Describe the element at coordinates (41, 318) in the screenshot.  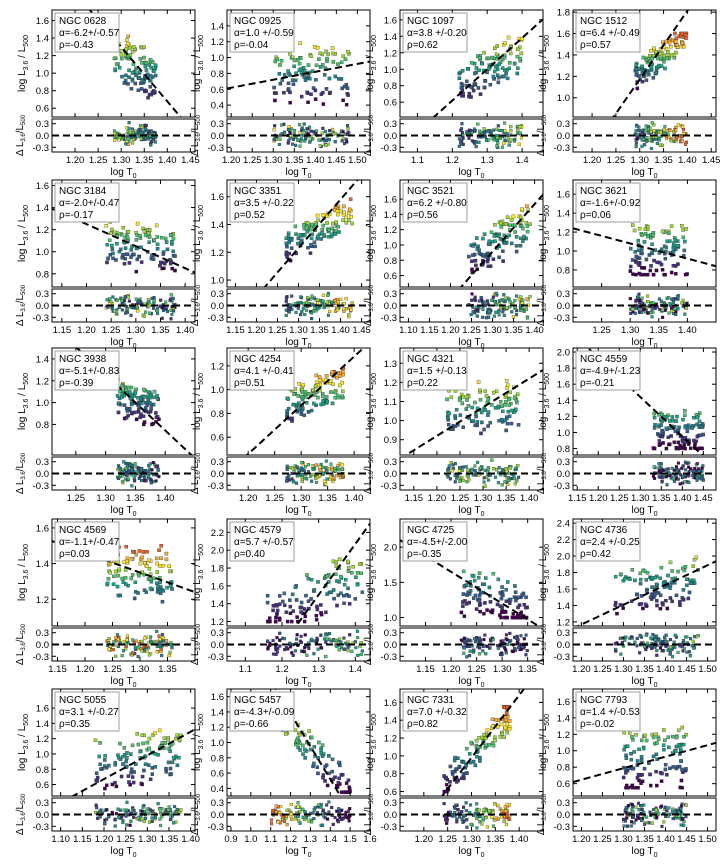
I see `resid-y-tick-label: -0.3` at that location.